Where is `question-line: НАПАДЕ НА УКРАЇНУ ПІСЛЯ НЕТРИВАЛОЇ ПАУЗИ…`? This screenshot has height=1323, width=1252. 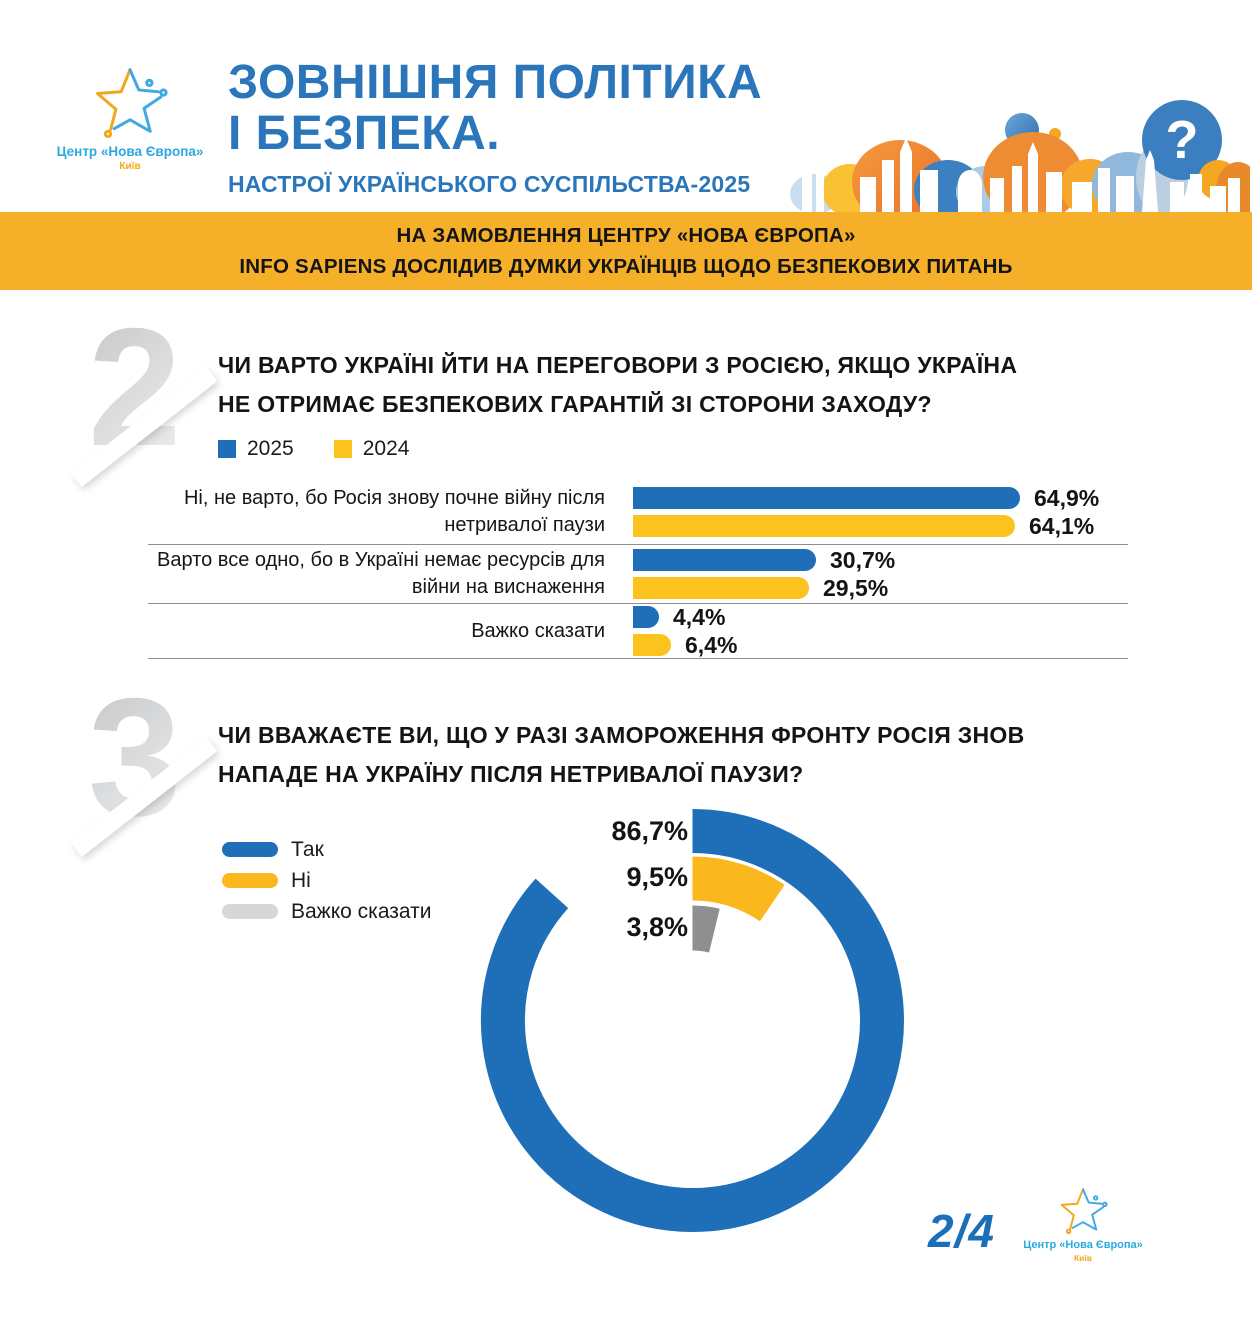 question-line: НАПАДЕ НА УКРАЇНУ ПІСЛЯ НЕТРИВАЛОЇ ПАУЗИ… is located at coordinates (511, 773).